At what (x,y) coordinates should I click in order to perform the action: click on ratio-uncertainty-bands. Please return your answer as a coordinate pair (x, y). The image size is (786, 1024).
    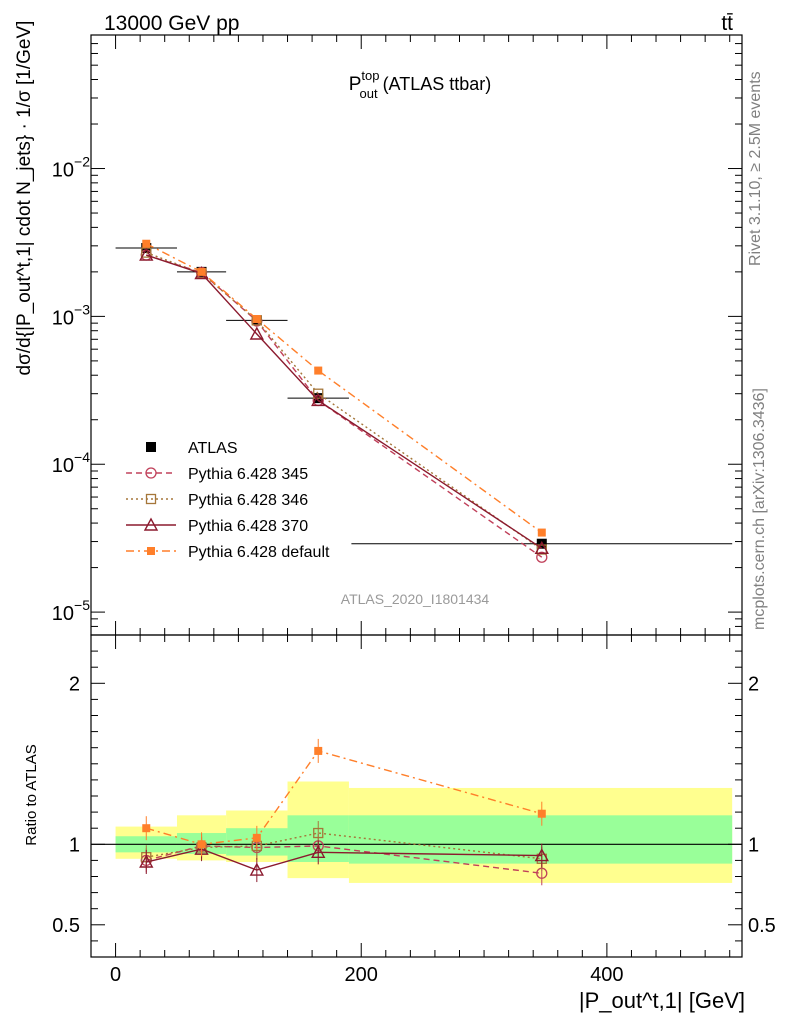
    Looking at the image, I should click on (424, 832).